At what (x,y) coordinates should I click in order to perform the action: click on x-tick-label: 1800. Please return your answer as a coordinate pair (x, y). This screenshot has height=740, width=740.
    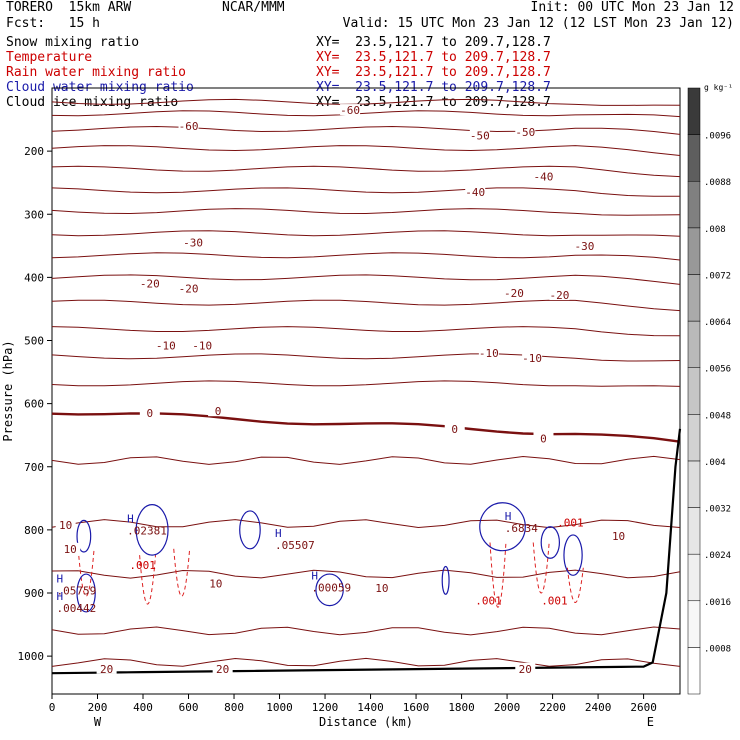
    Looking at the image, I should click on (461, 707).